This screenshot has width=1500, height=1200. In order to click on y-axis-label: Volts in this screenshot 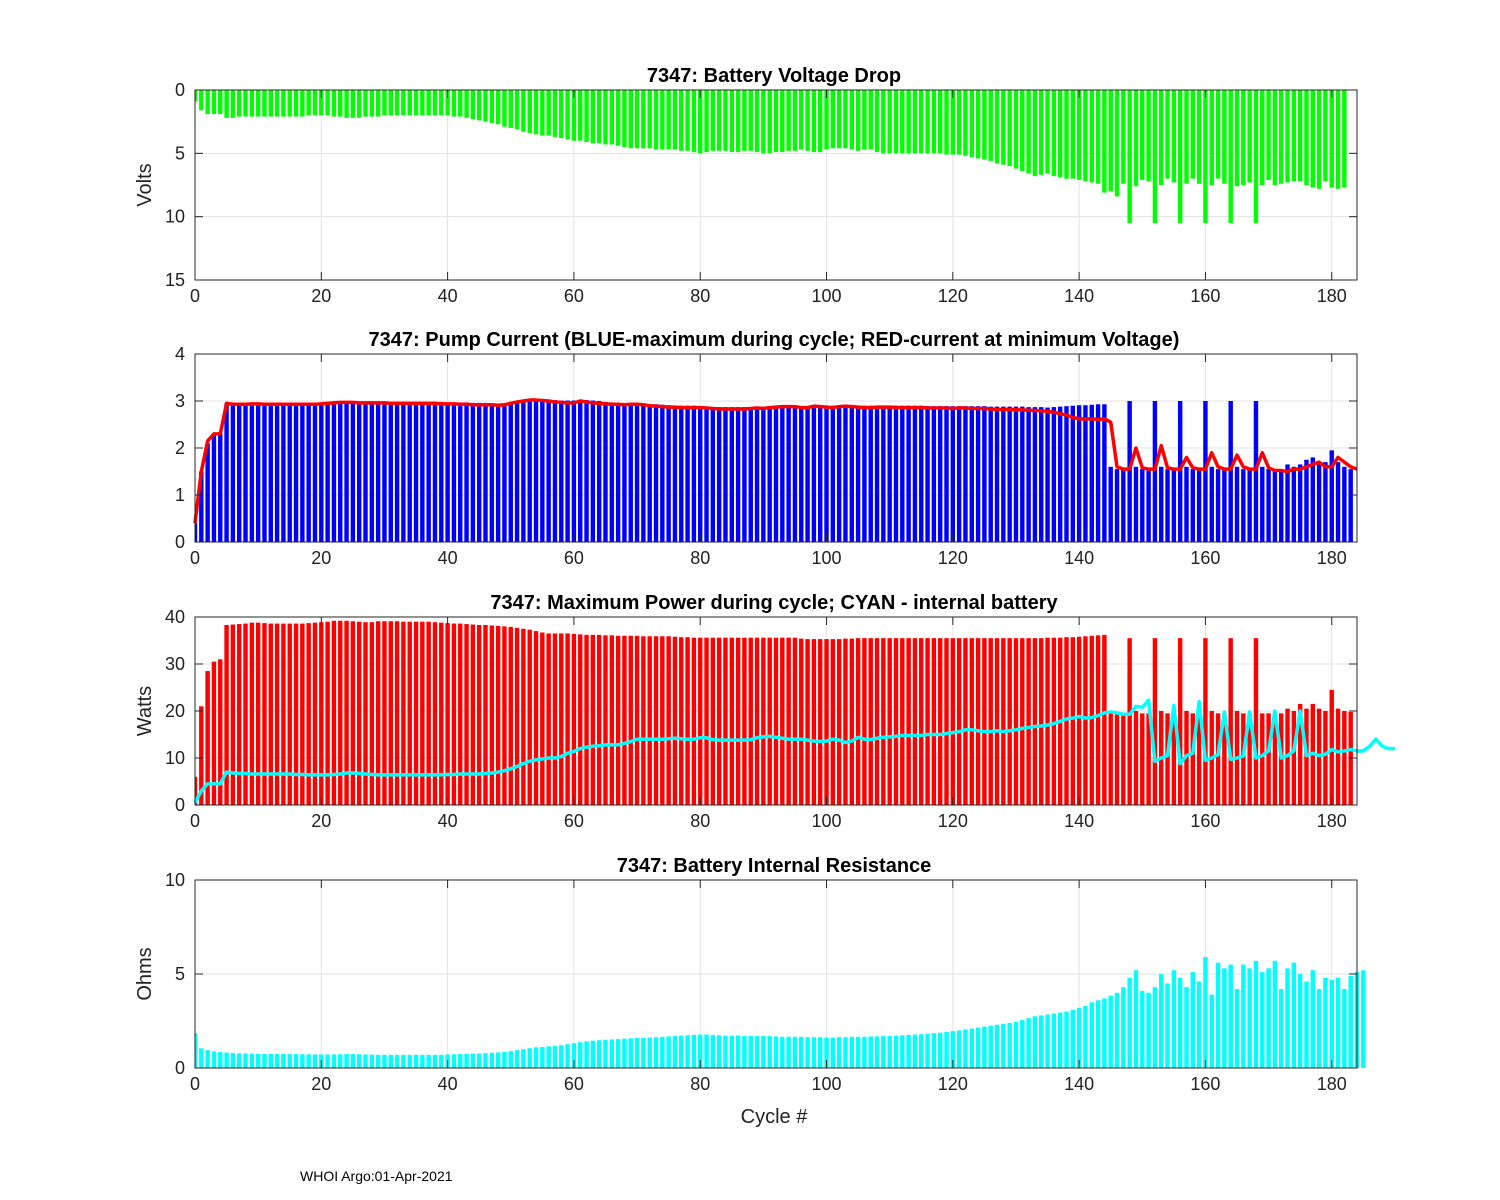, I will do `click(145, 184)`.